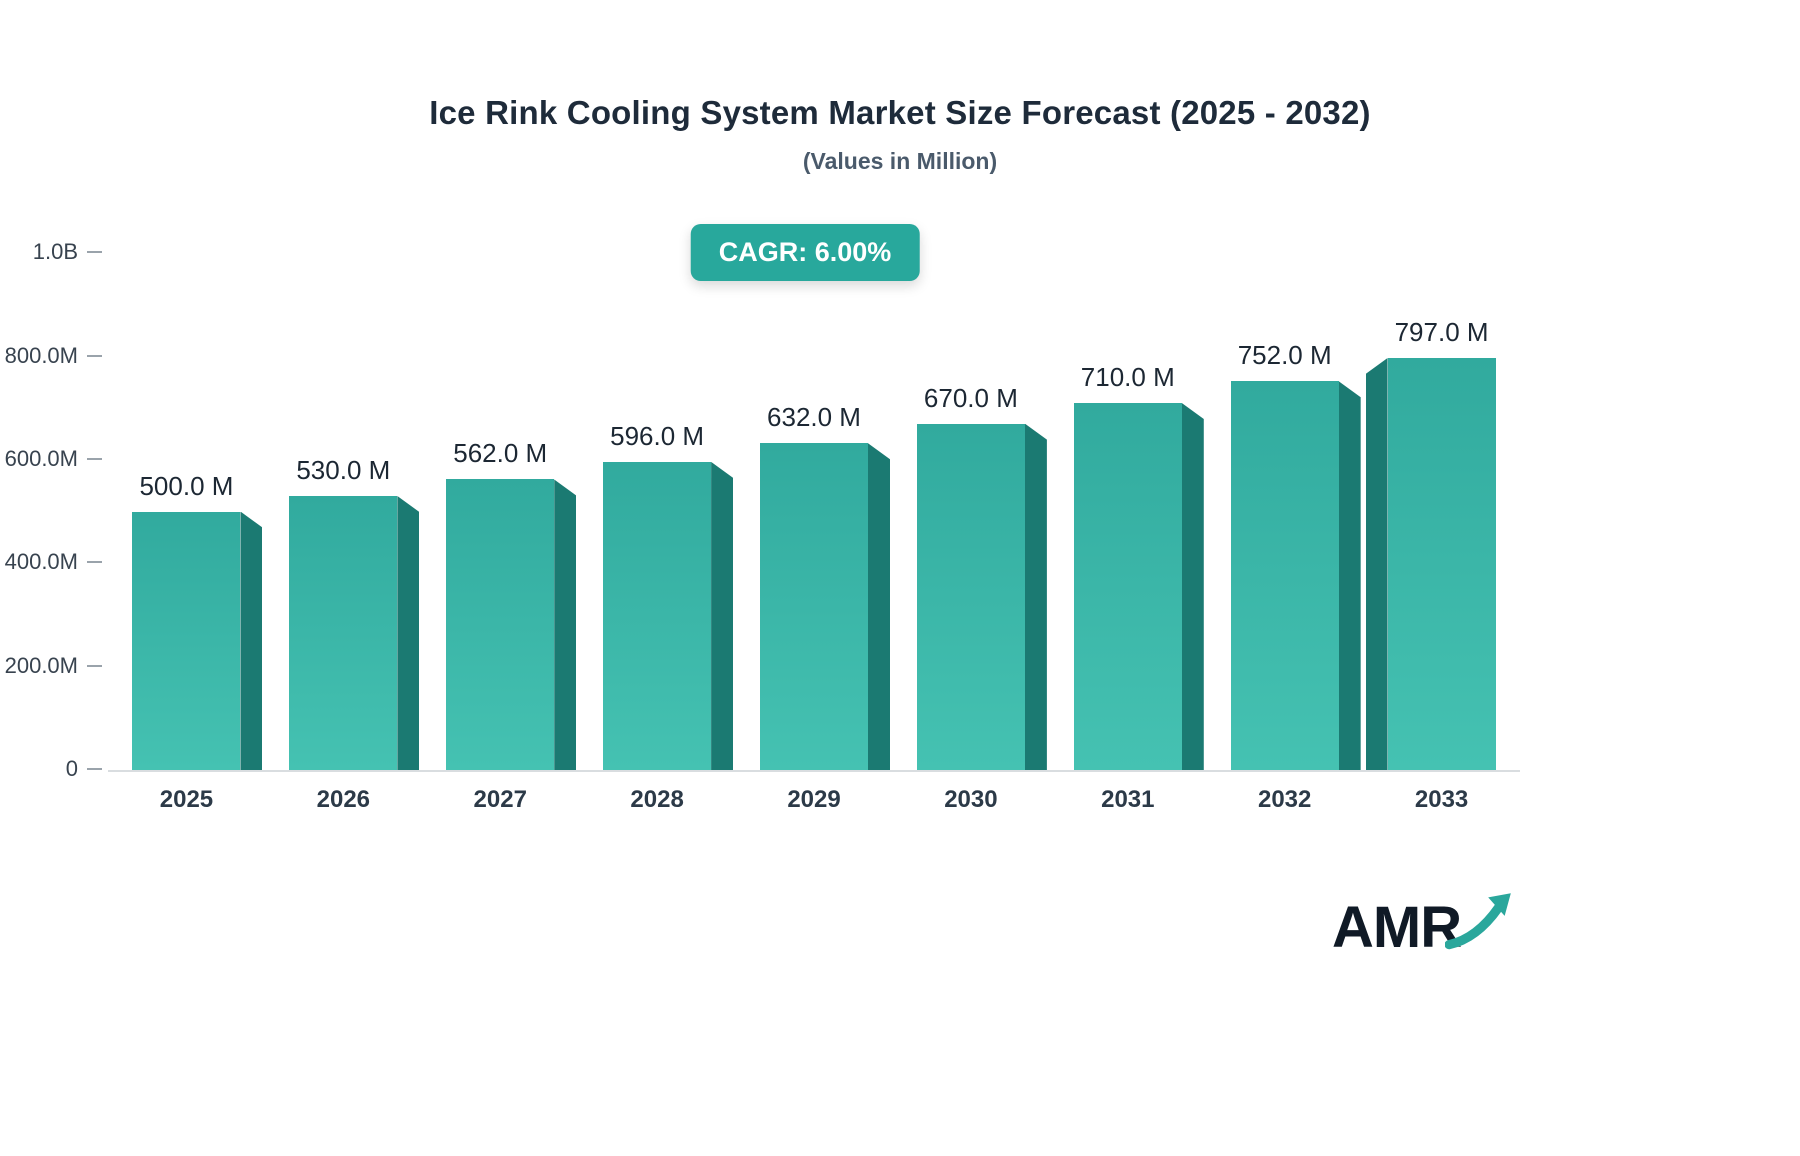 This screenshot has width=1800, height=1156. I want to click on y-axis-tick: 1.0B, so click(70, 252).